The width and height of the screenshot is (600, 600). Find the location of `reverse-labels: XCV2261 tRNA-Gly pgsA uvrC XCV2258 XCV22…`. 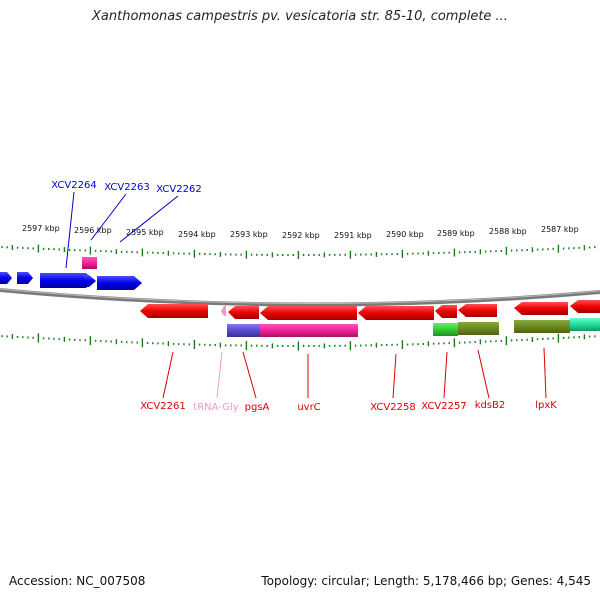

reverse-labels: XCV2261 tRNA-Gly pgsA uvrC XCV2258 XCV22… is located at coordinates (348, 406).